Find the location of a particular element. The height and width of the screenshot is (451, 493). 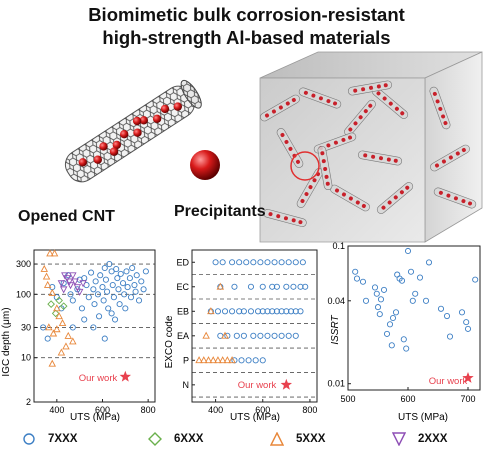

exco-ylabel: EXCO code is located at coordinates (170, 341).